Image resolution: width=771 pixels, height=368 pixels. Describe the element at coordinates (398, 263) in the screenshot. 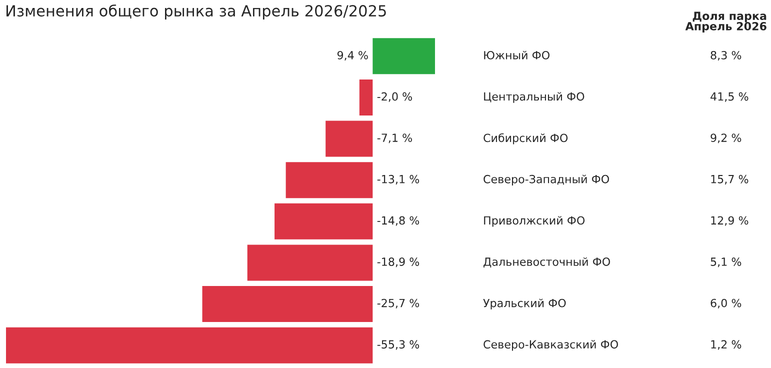

I see `data-label: -18,9 %` at that location.